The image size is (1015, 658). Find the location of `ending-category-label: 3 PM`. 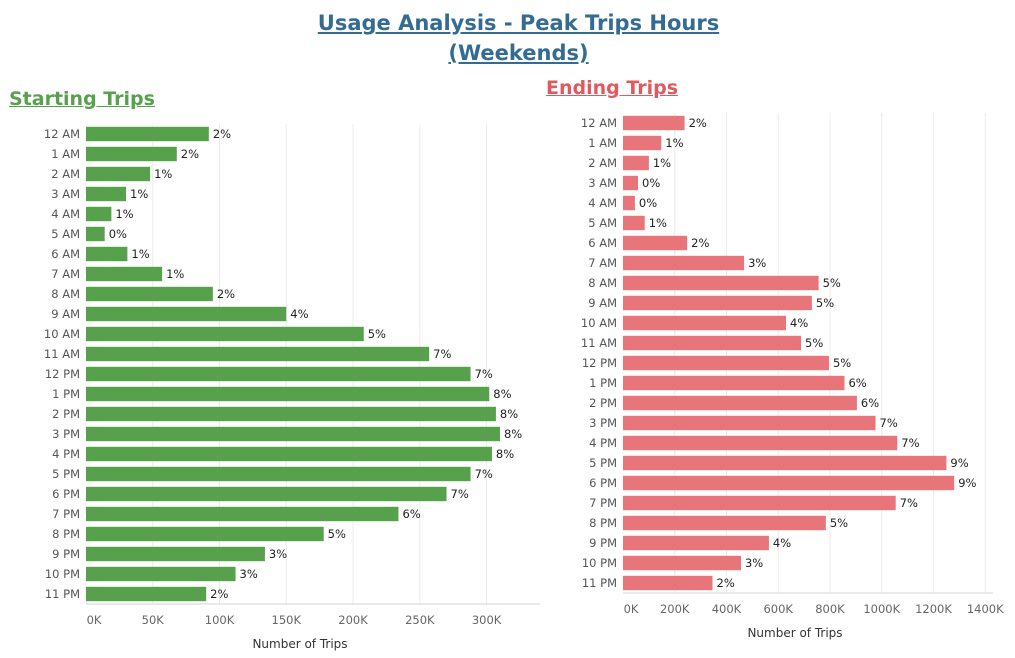

ending-category-label: 3 PM is located at coordinates (603, 423).